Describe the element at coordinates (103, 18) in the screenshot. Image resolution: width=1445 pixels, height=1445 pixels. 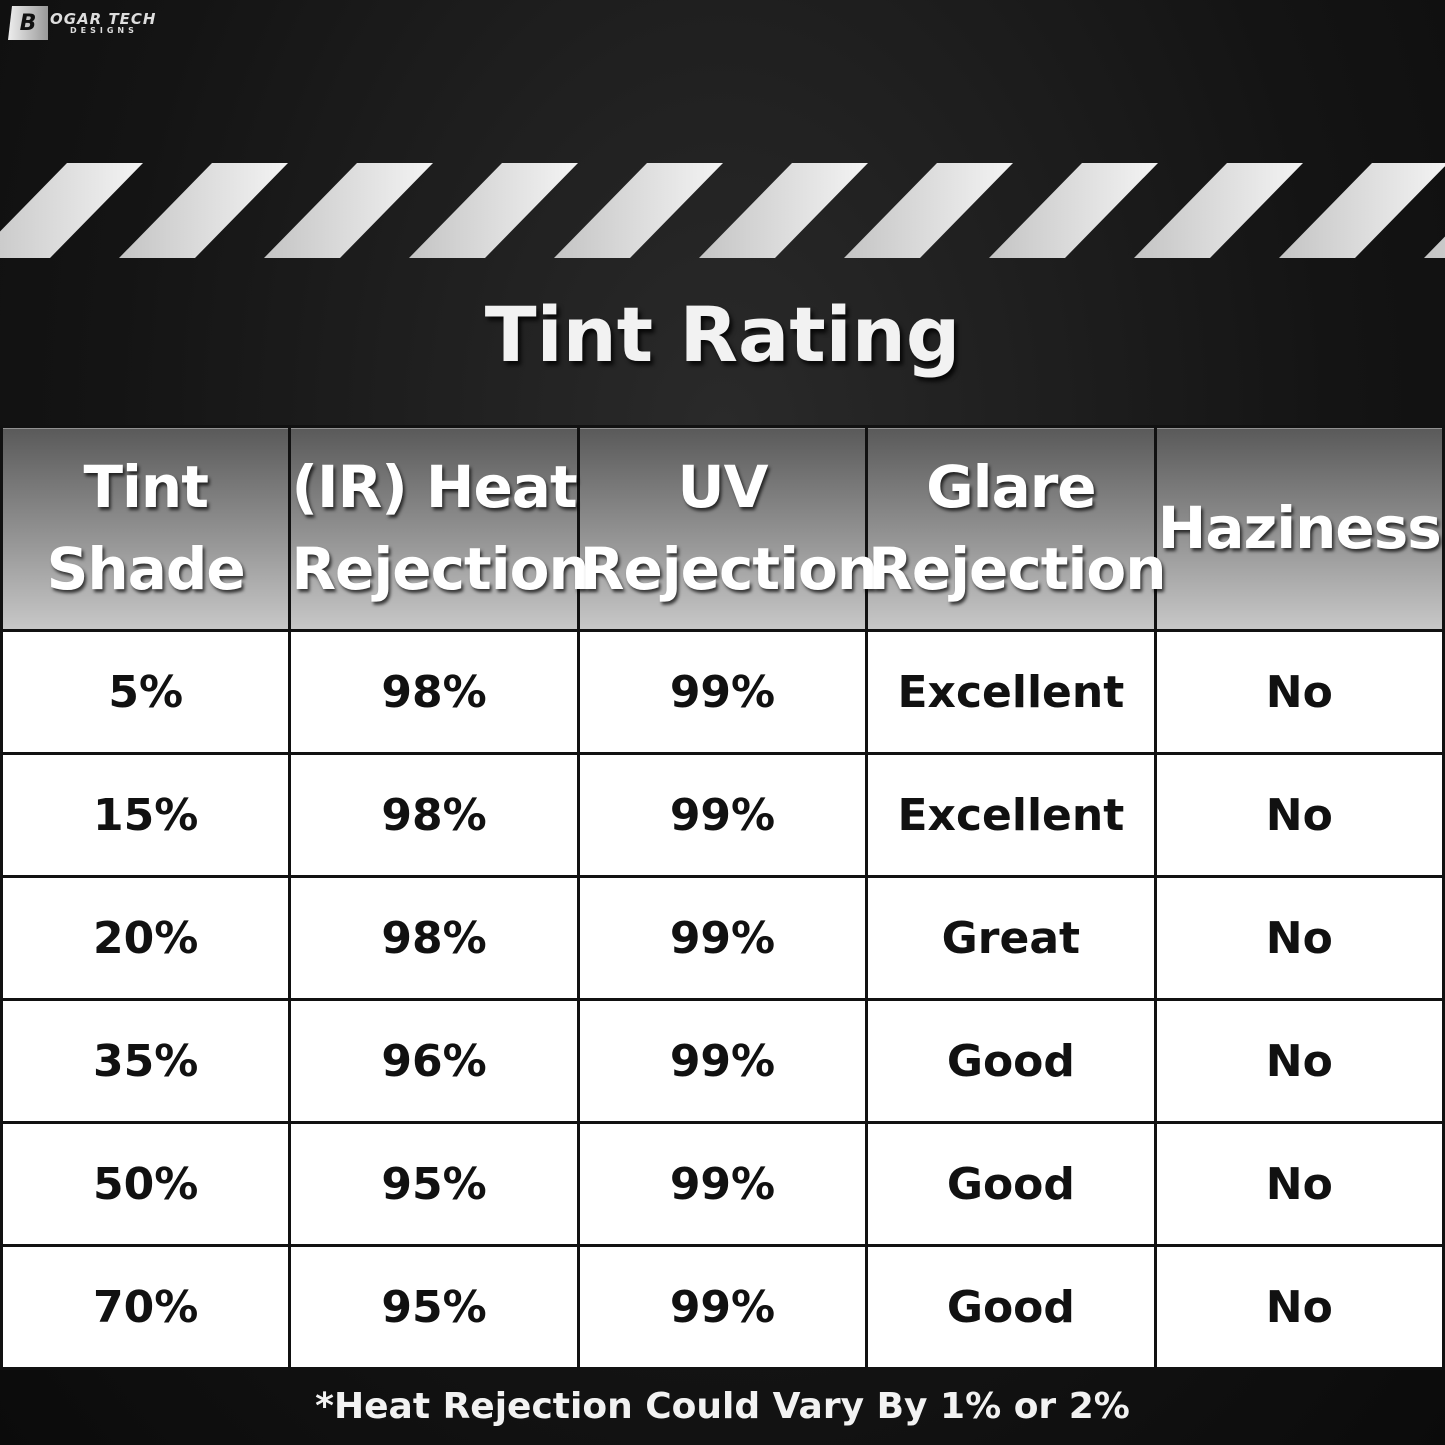
I see `logo-line1: OGAR TECH` at that location.